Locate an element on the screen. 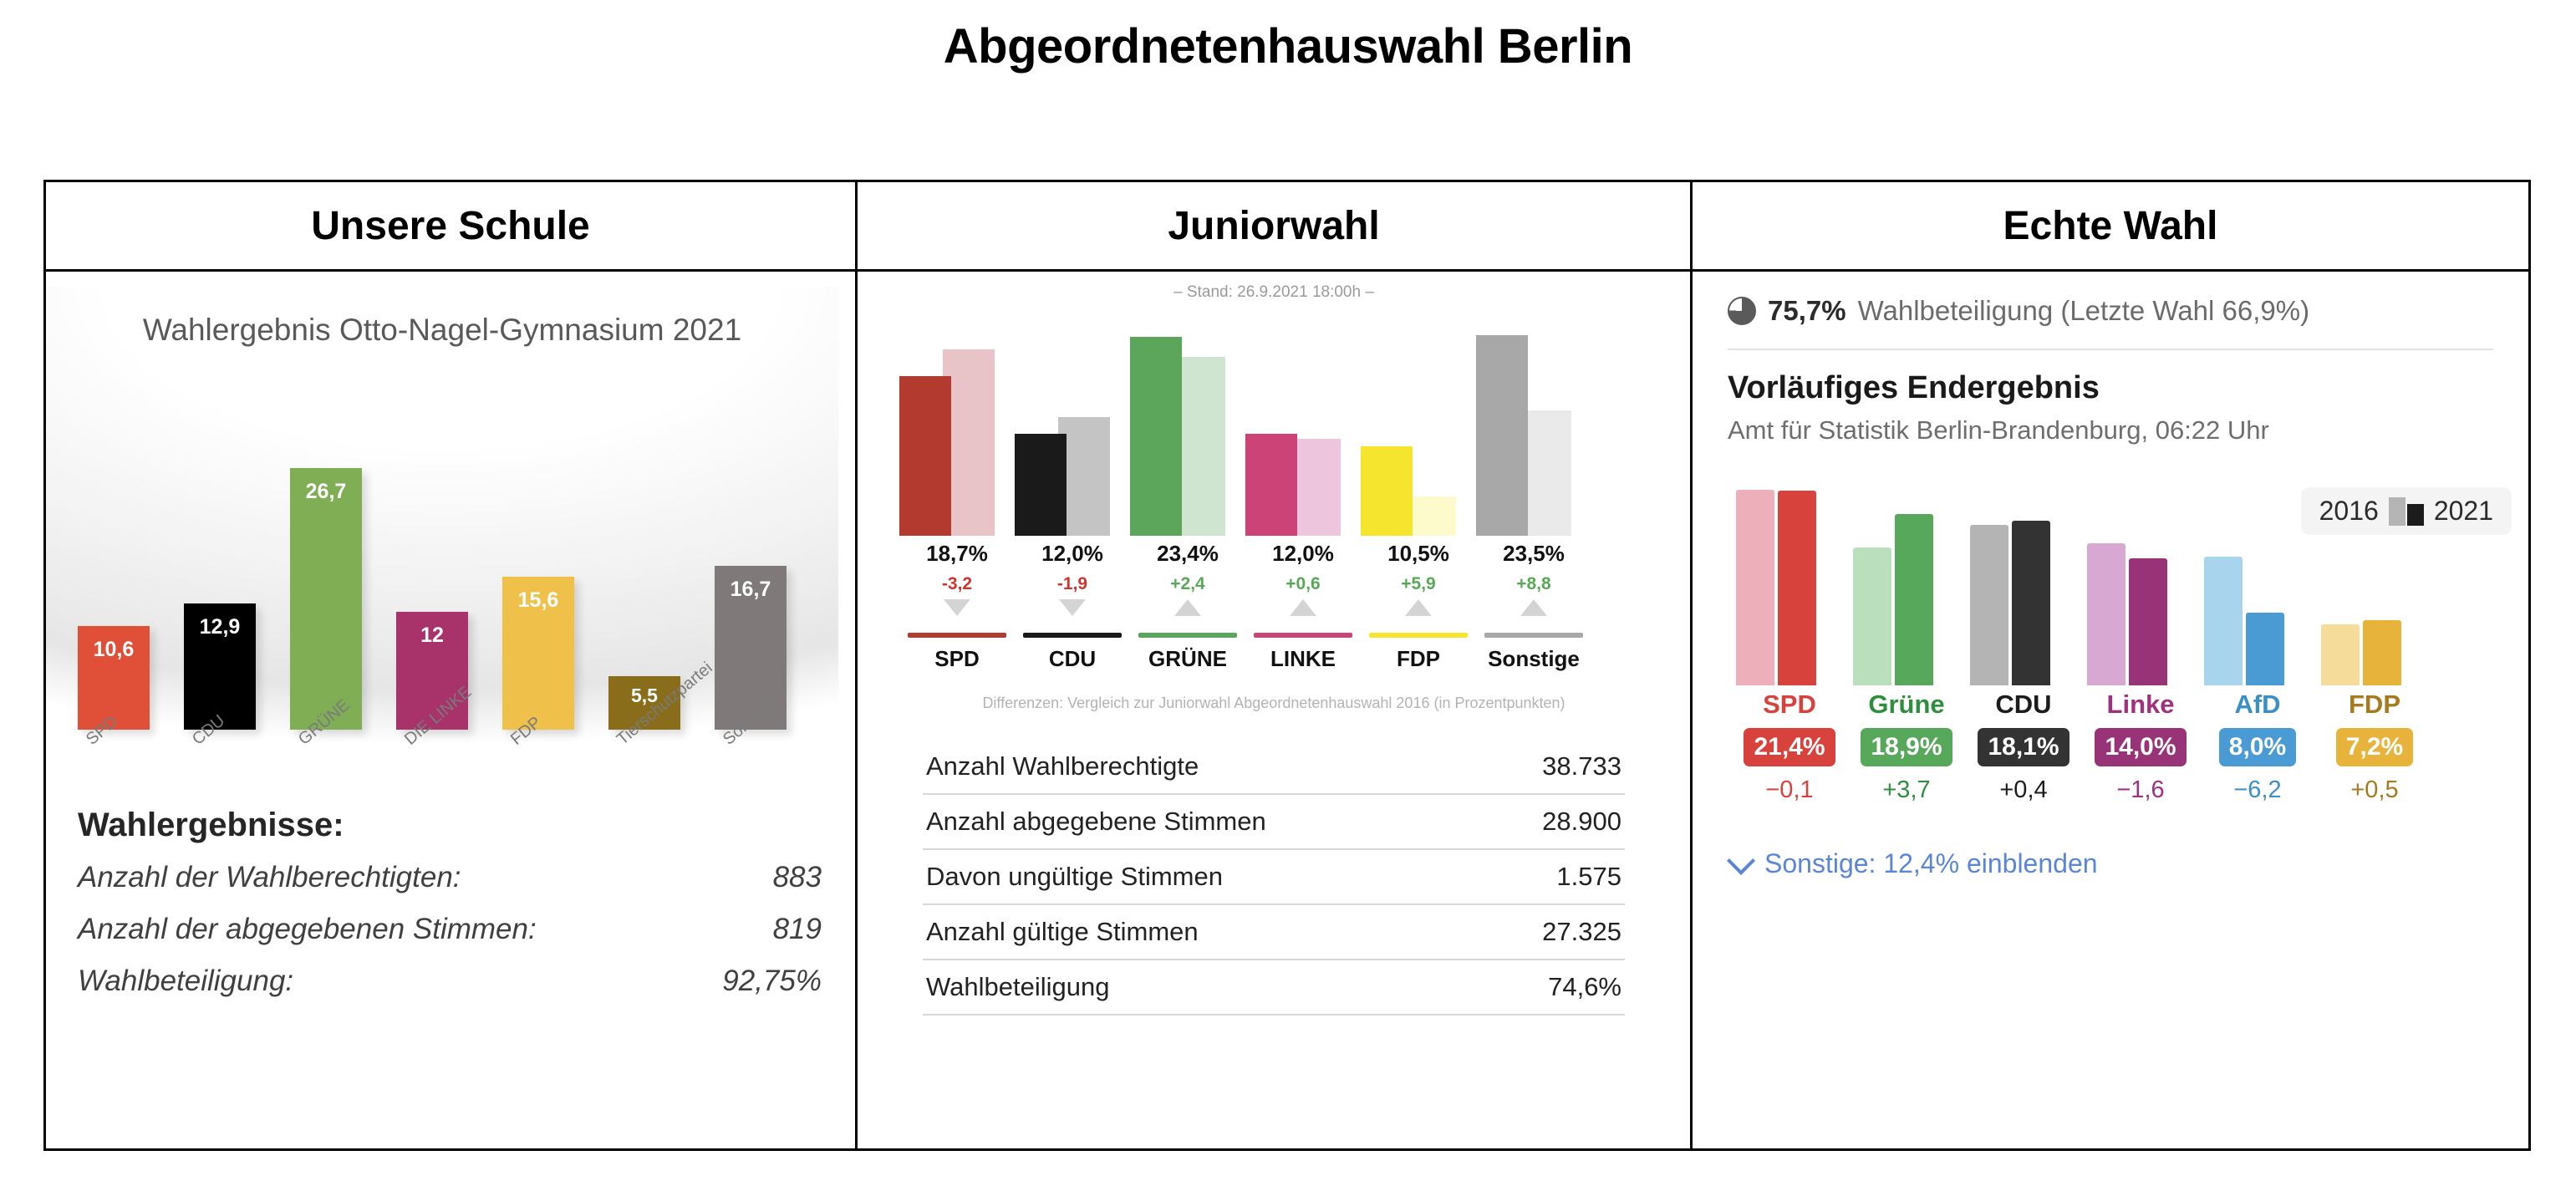 This screenshot has width=2576, height=1181. column-header-echte-wahl: Echte Wahl is located at coordinates (2110, 225).